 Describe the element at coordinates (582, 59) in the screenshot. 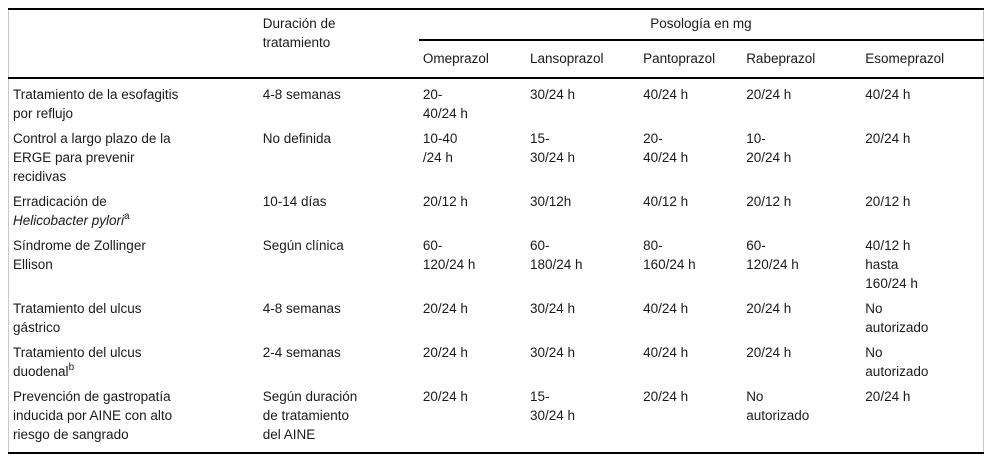

I see `drug-header-lansoprazol: Lansoprazol` at that location.